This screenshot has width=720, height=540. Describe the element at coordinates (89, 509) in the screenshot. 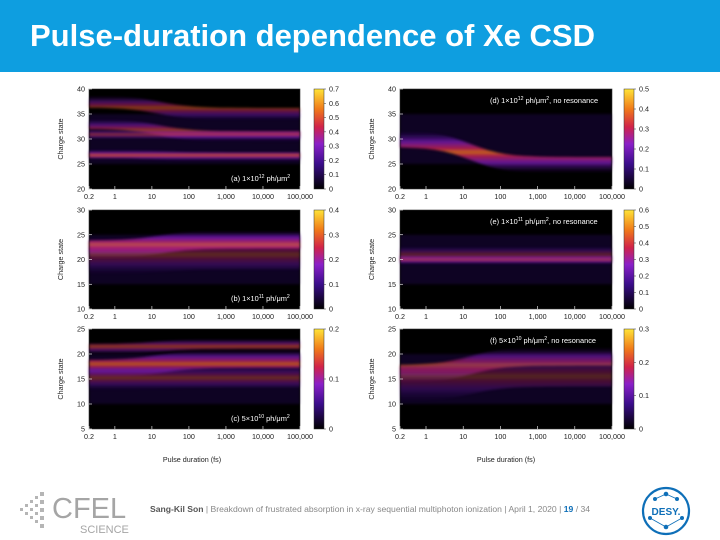

I see `svg-text: CFEL` at that location.